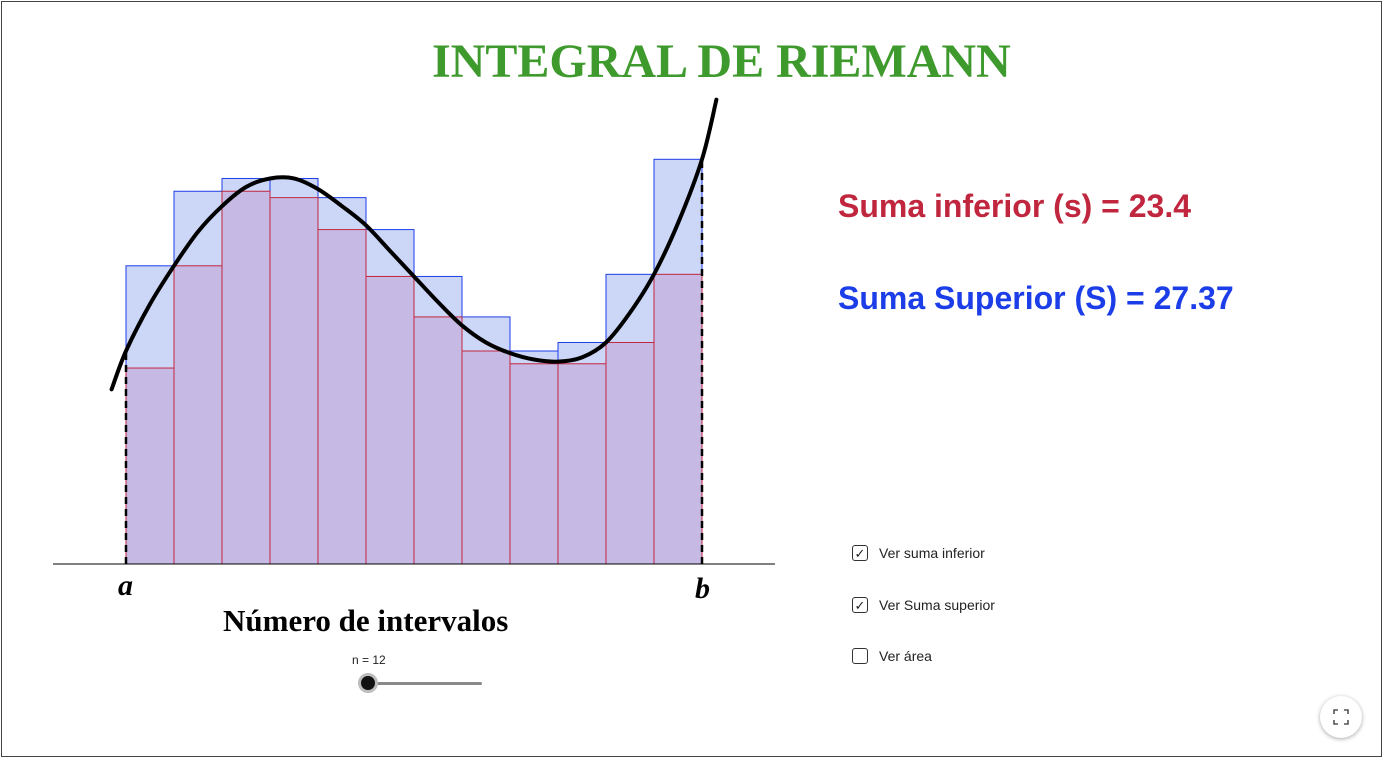  What do you see at coordinates (366, 620) in the screenshot?
I see `slider-title: Número de intervalos` at bounding box center [366, 620].